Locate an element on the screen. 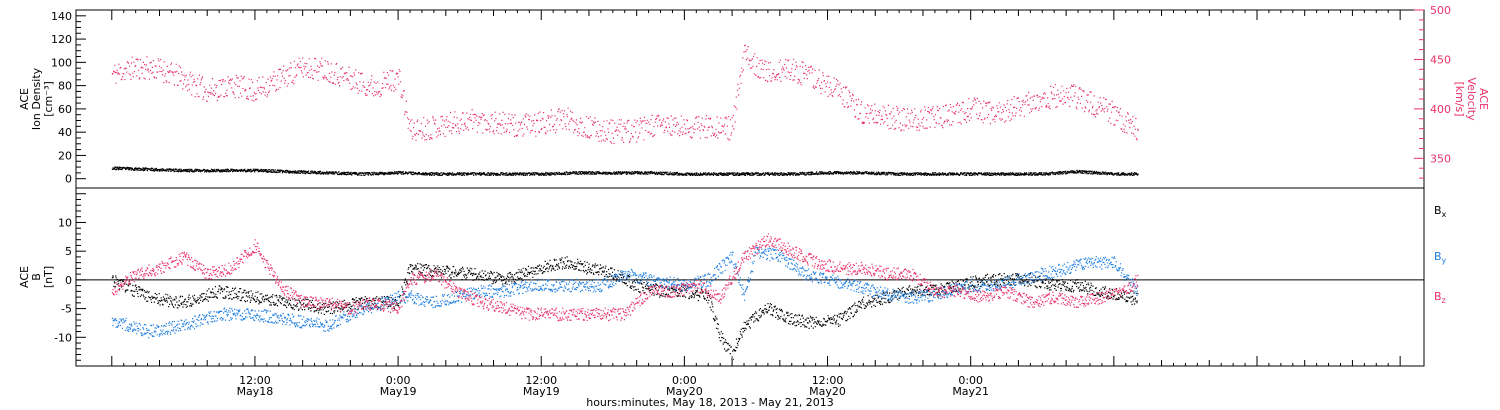 The height and width of the screenshot is (410, 1500). legend-entry: Bx is located at coordinates (1440, 211).